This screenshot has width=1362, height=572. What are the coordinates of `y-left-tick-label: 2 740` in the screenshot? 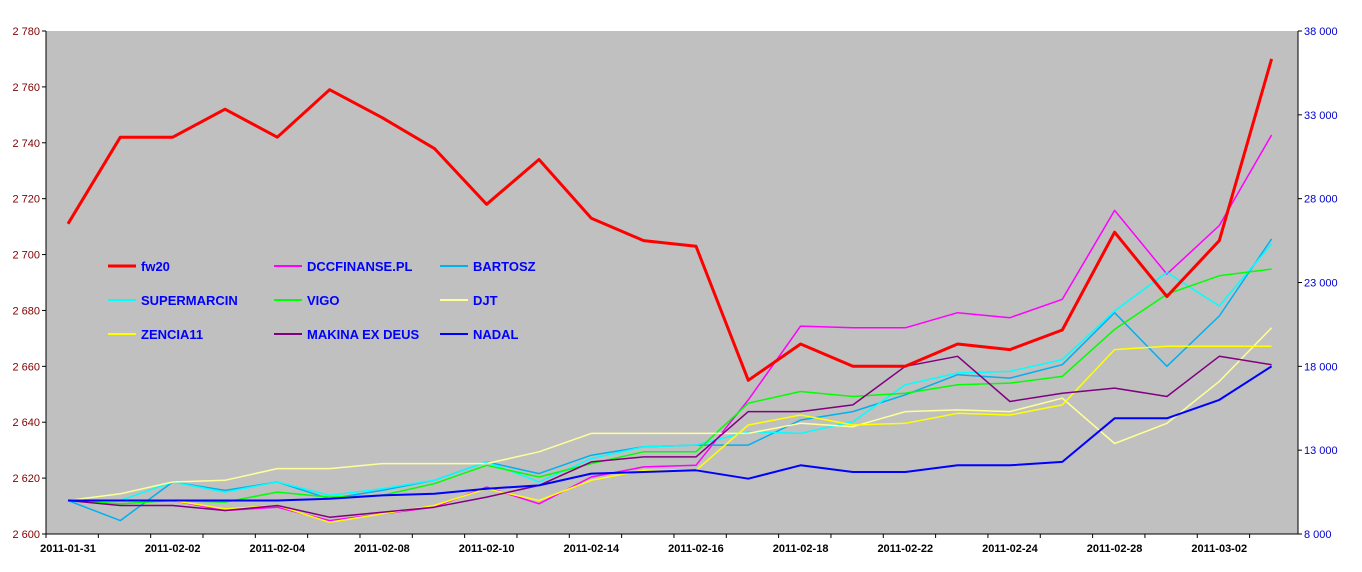 It's located at (26, 144).